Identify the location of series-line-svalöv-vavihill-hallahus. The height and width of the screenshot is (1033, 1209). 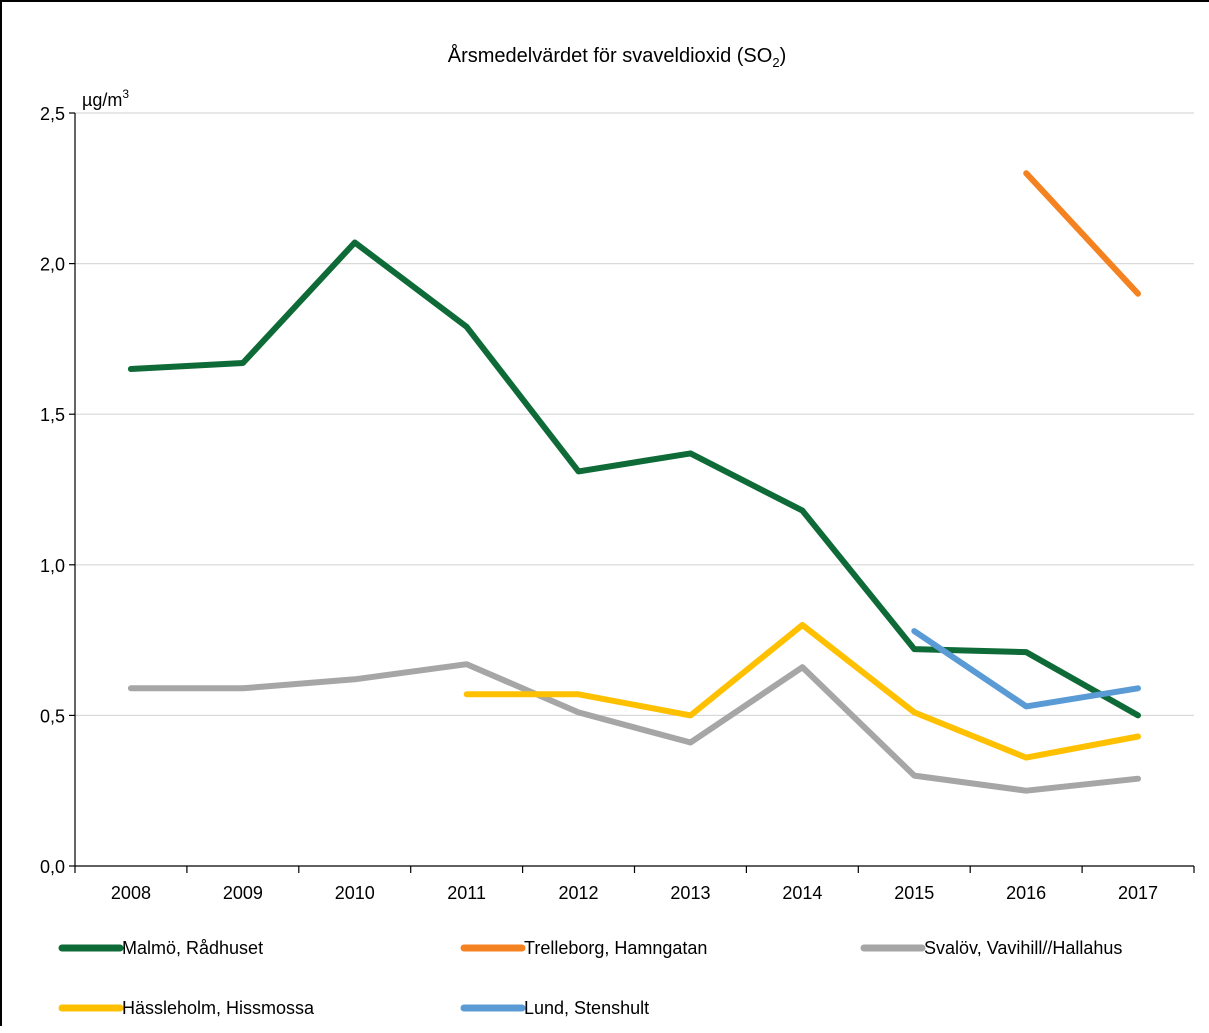
(634, 727).